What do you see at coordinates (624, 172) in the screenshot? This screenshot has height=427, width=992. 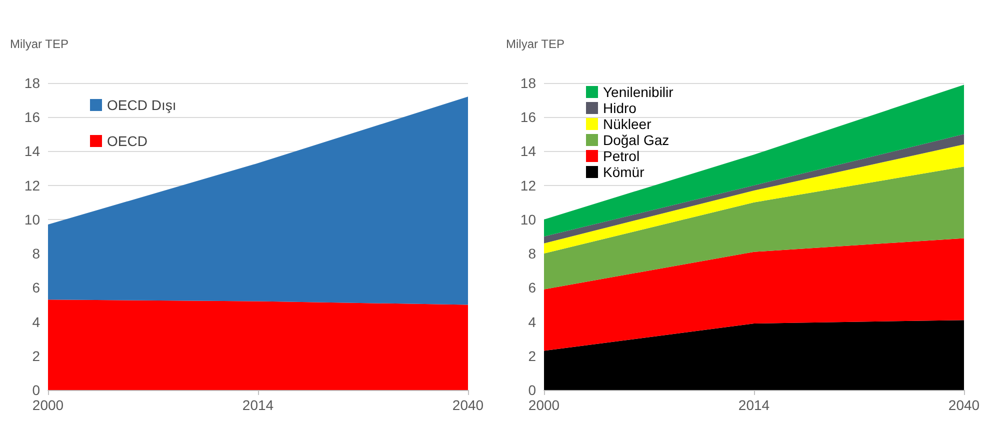 I see `legend-label: Kömür` at bounding box center [624, 172].